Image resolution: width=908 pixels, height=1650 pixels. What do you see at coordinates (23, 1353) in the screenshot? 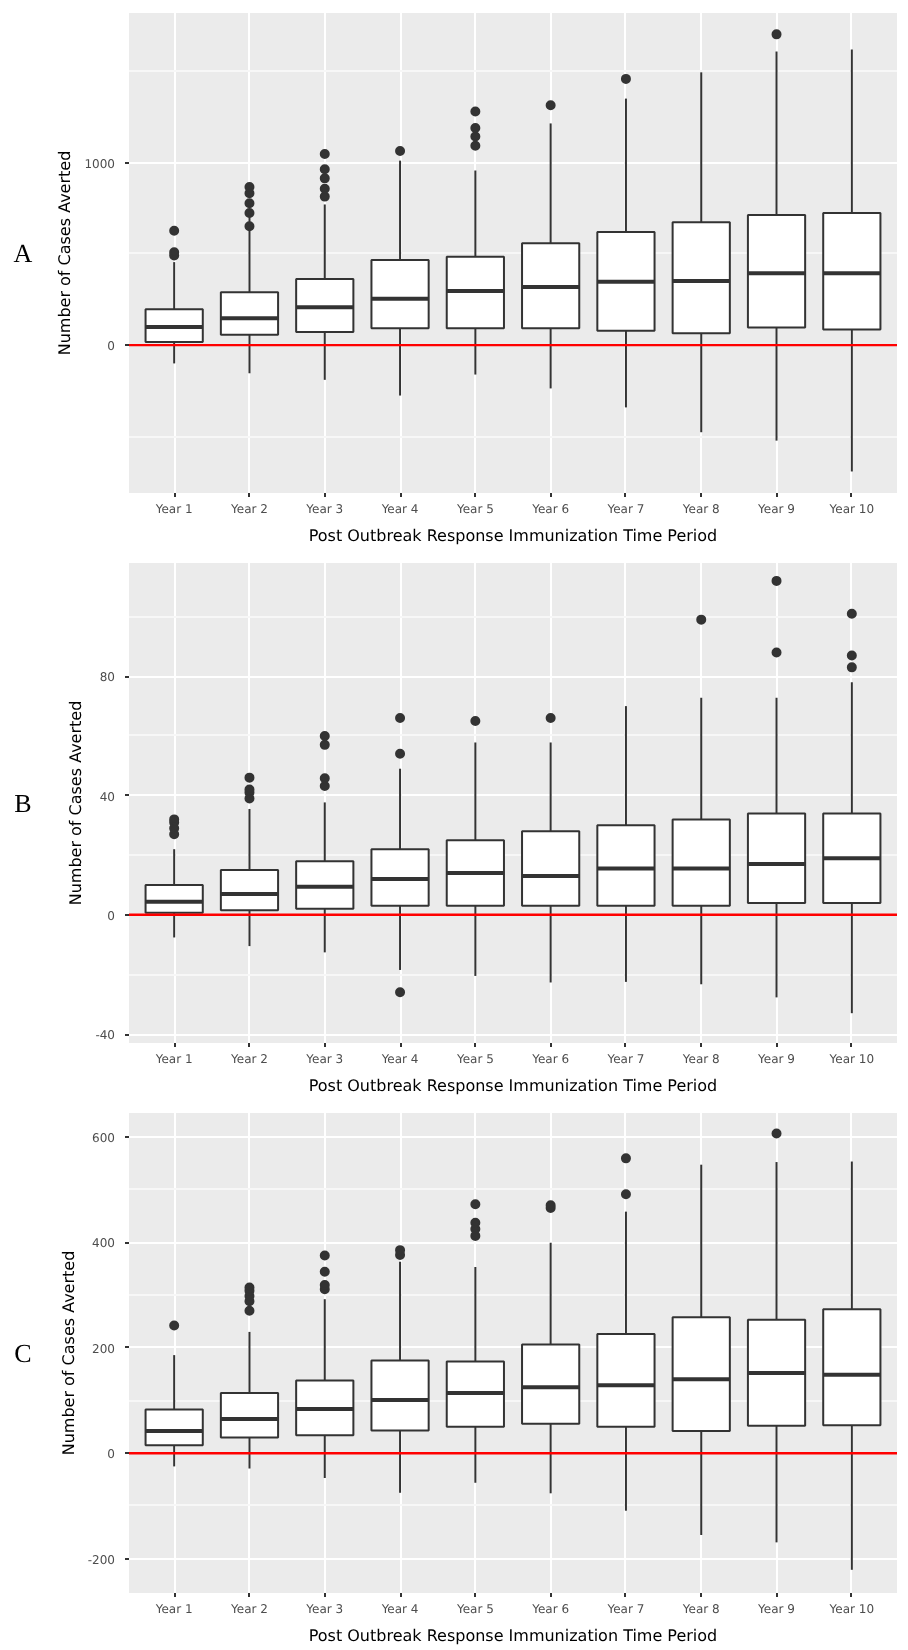
I see `text: C` at bounding box center [23, 1353].